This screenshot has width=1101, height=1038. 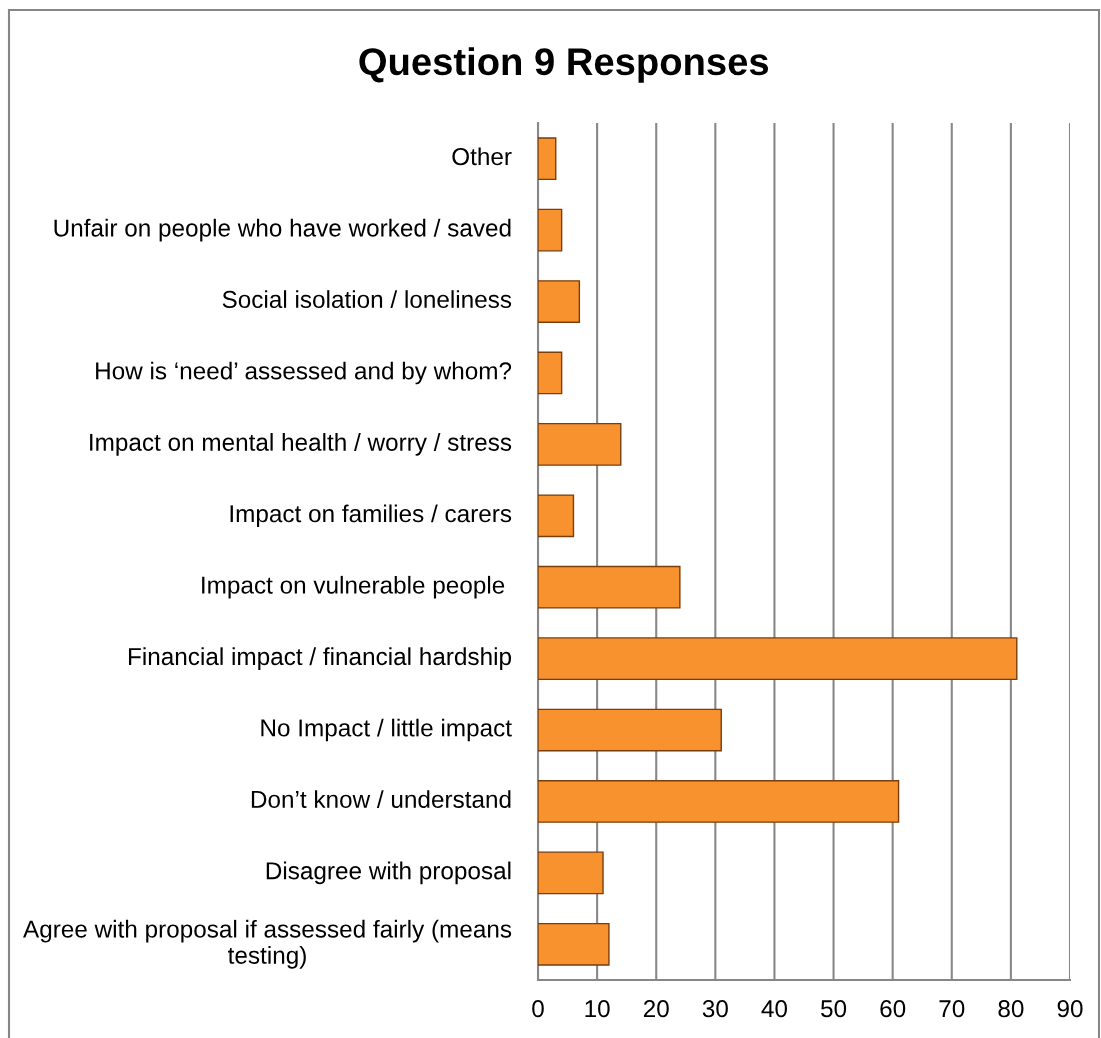 I want to click on x-tick-label: 10, so click(x=597, y=1009).